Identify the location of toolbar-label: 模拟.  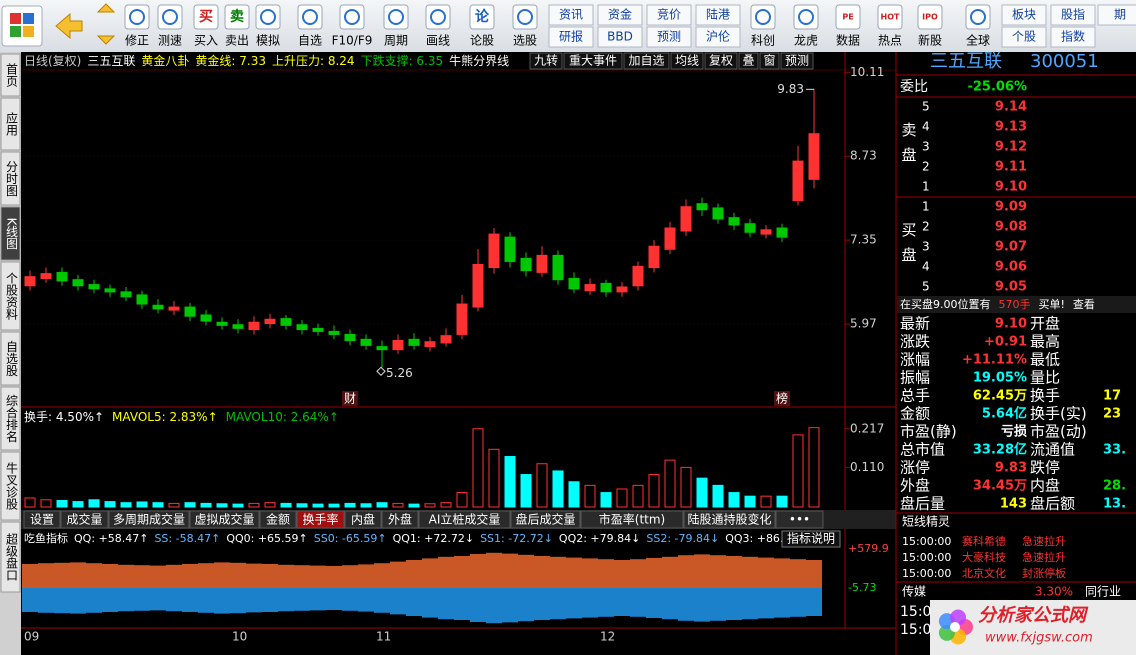
(268, 41).